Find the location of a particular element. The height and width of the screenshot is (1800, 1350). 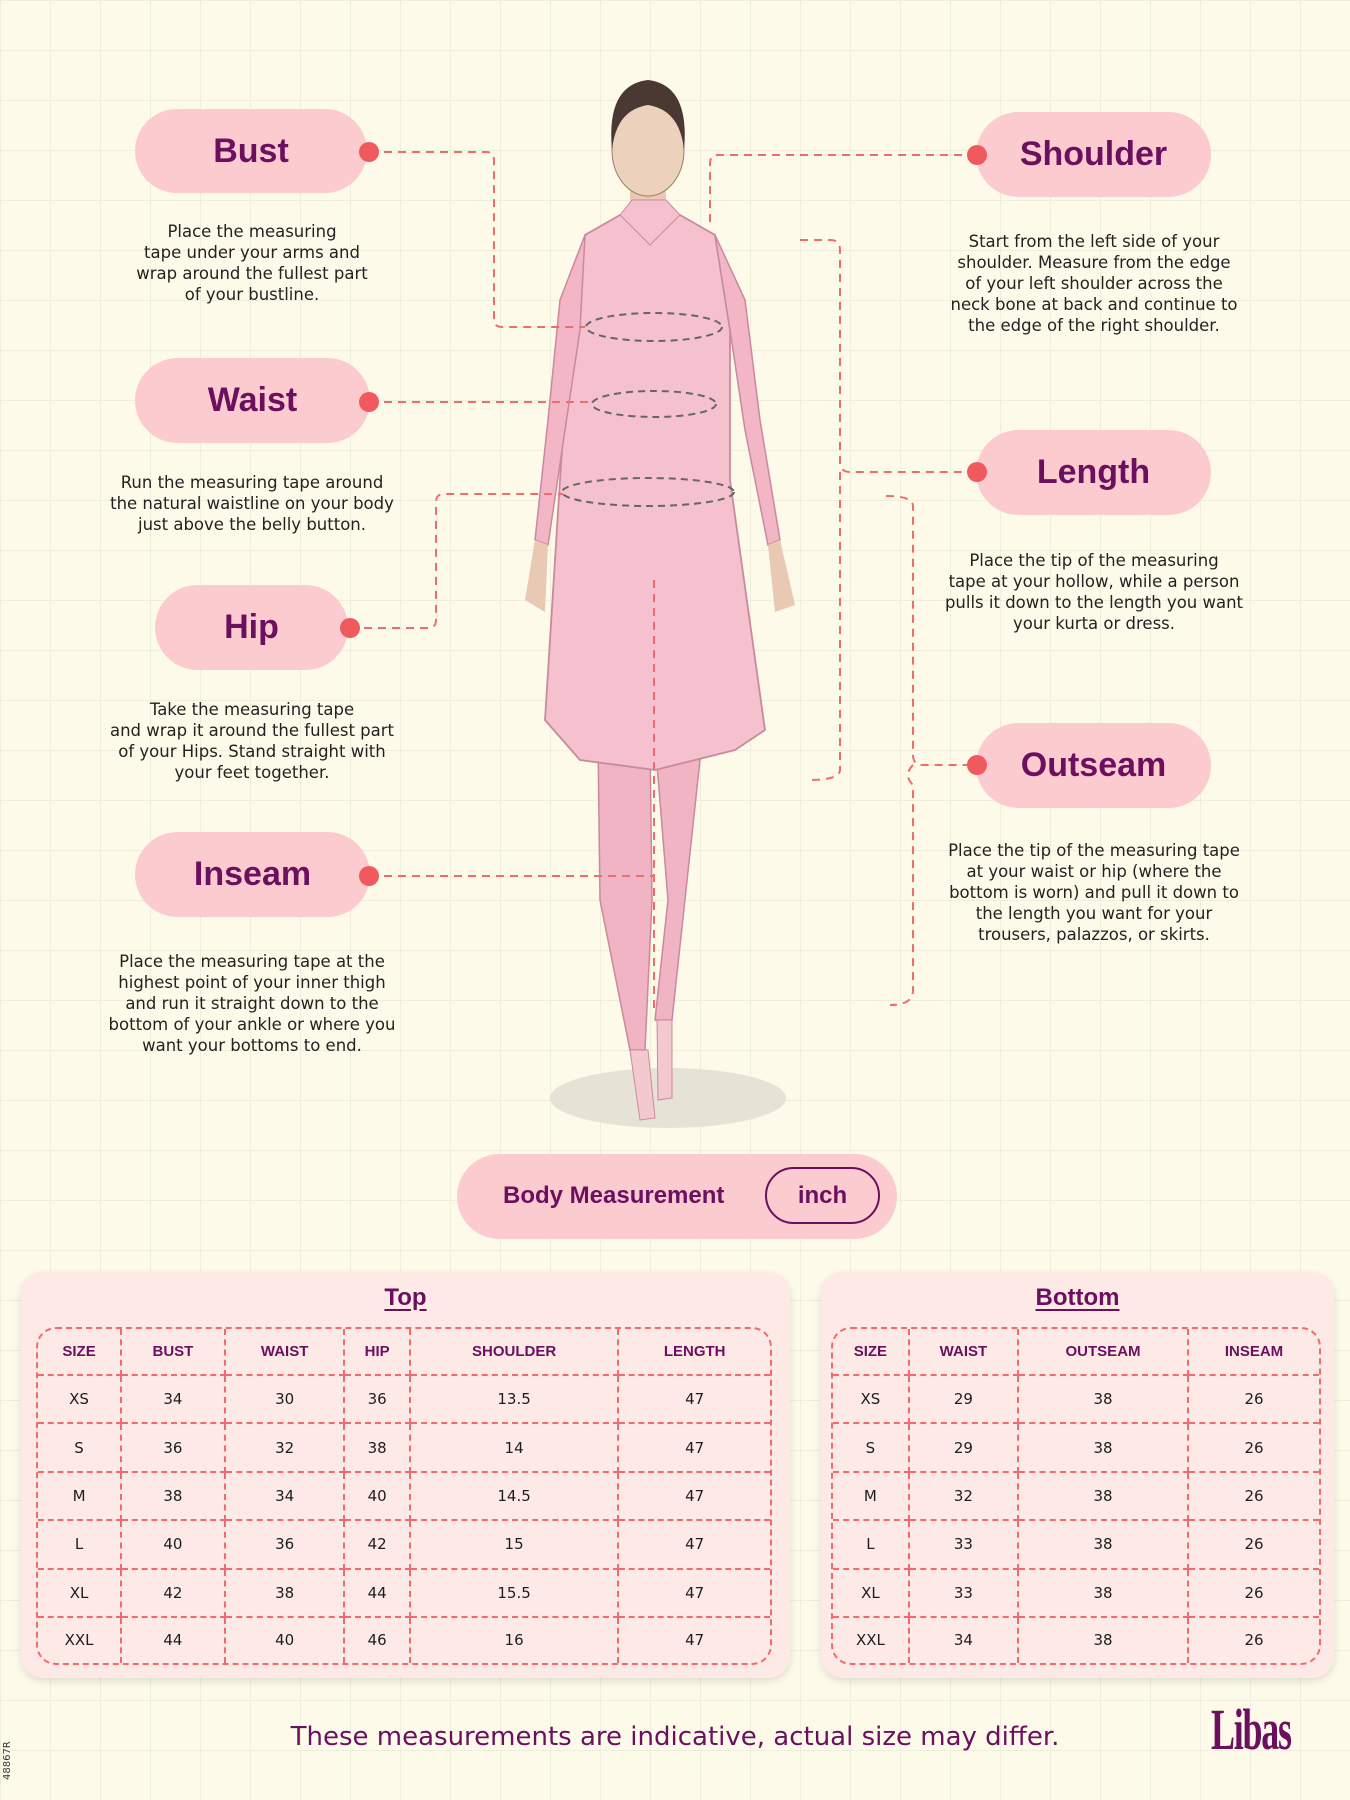

column-header: SHOULDER is located at coordinates (514, 1352).